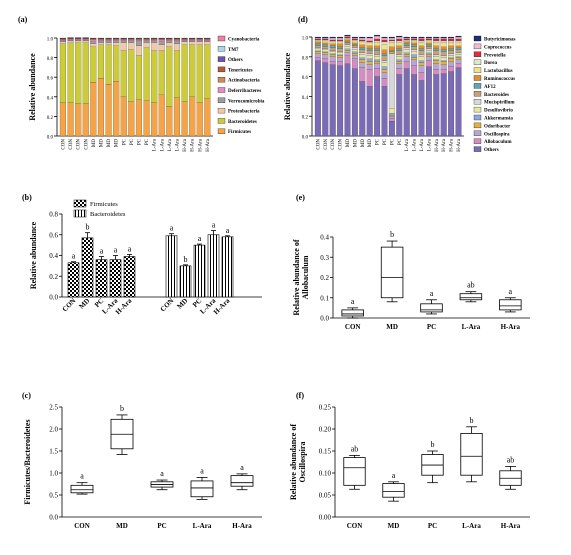 This screenshot has height=555, width=571. I want to click on panel-label-d: (d), so click(303, 19).